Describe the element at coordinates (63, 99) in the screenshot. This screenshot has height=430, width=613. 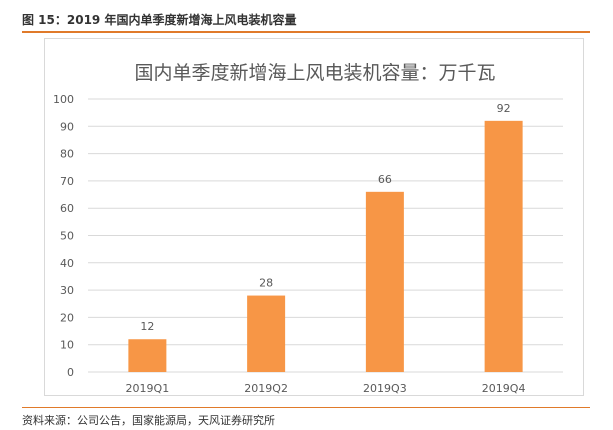
I see `y-tick-label: 100` at that location.